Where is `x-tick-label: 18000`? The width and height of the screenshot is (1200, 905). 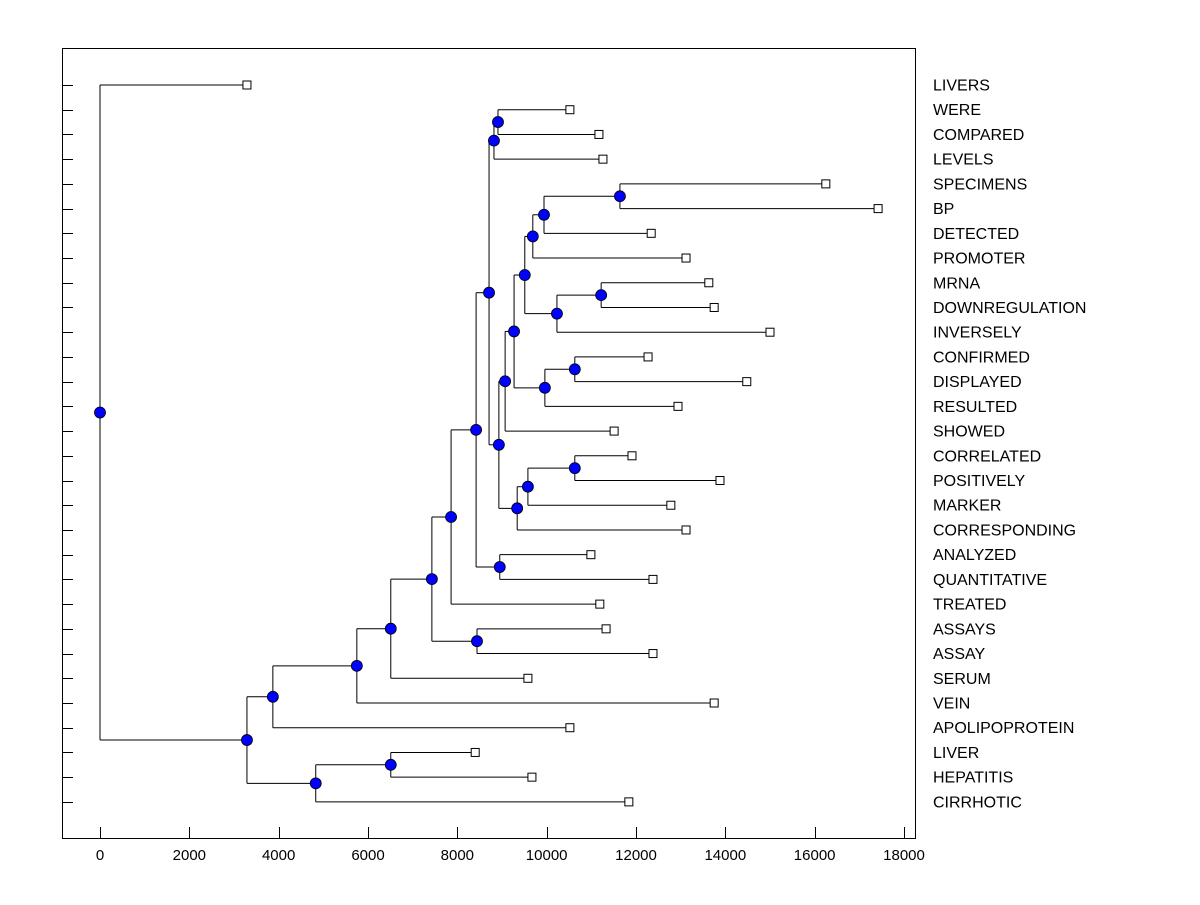
x-tick-label: 18000 is located at coordinates (904, 855).